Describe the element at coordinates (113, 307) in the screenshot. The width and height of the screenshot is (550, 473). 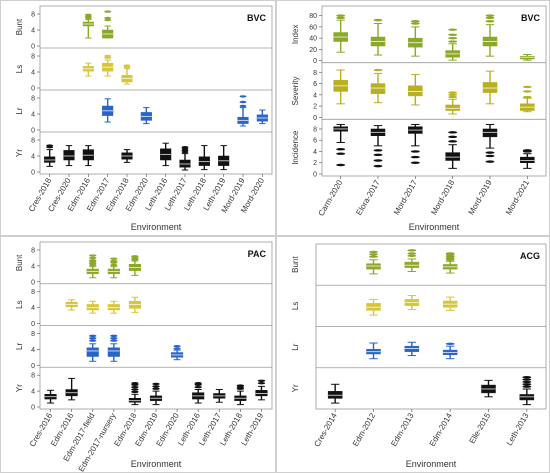
I see `box-ls-Edm-2017-nursery` at that location.